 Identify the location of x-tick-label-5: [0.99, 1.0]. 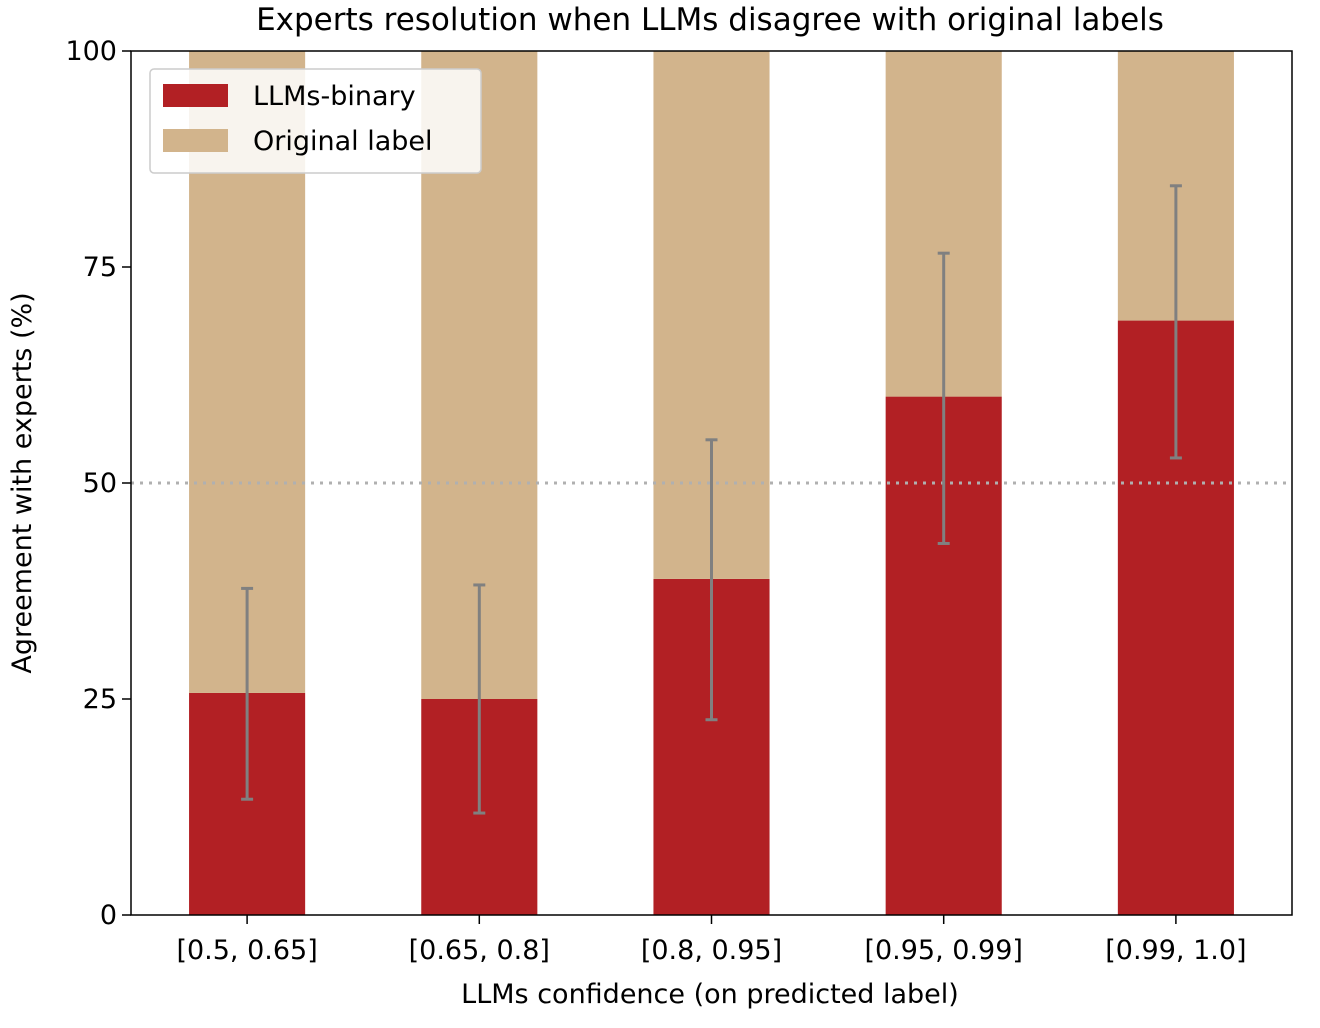
(1175, 950).